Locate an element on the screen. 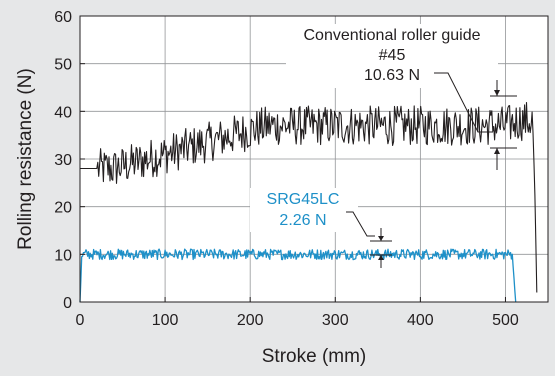  srg-label-name: SRG45LC is located at coordinates (303, 199).